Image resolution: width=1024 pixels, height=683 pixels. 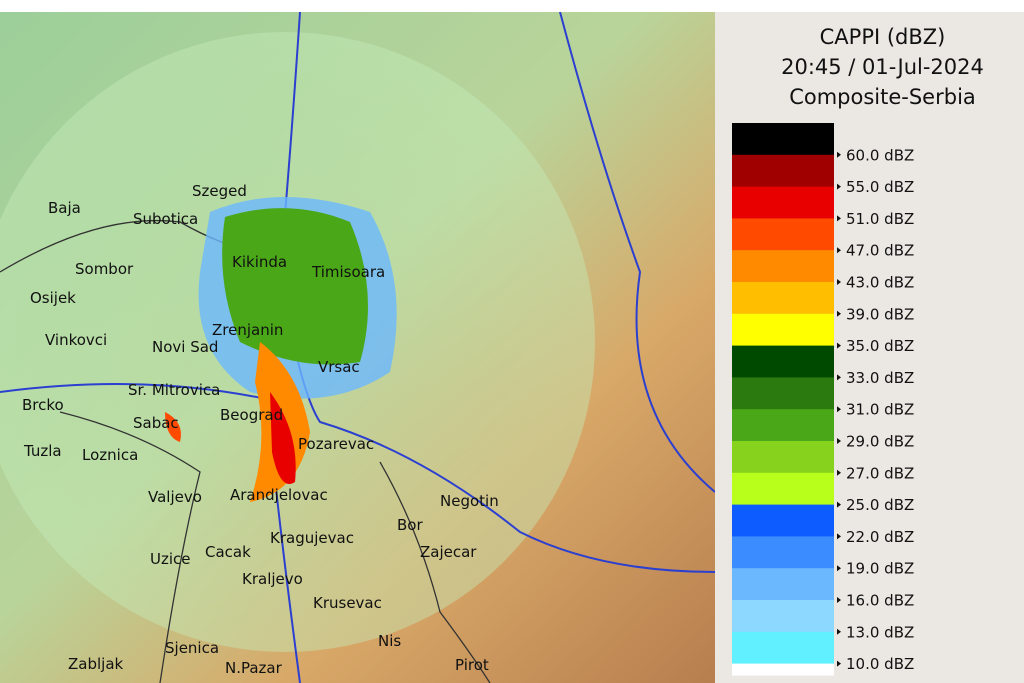 I want to click on city-label: Sr. Mitrovica, so click(x=174, y=390).